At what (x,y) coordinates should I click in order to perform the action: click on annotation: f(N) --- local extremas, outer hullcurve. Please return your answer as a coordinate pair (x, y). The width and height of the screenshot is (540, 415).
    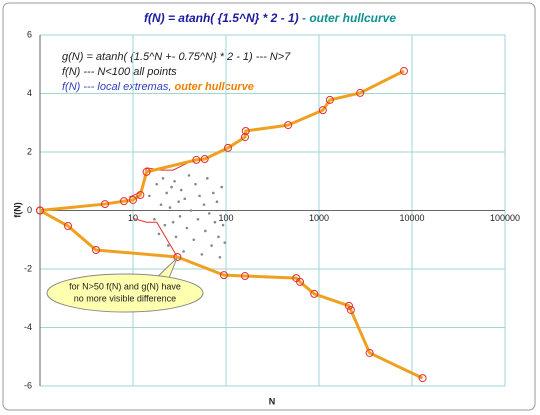
    Looking at the image, I should click on (158, 87).